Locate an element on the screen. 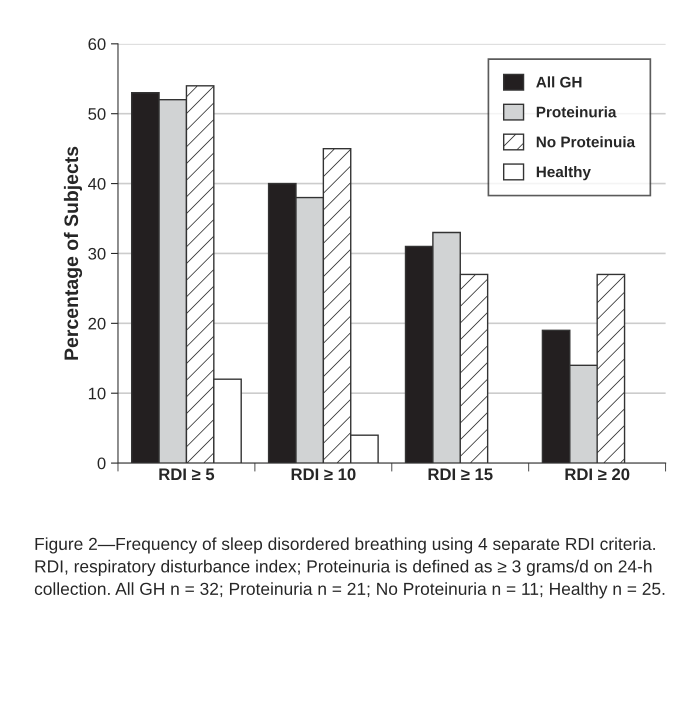  x-tick-label: RDI ≥ 10 is located at coordinates (324, 474).